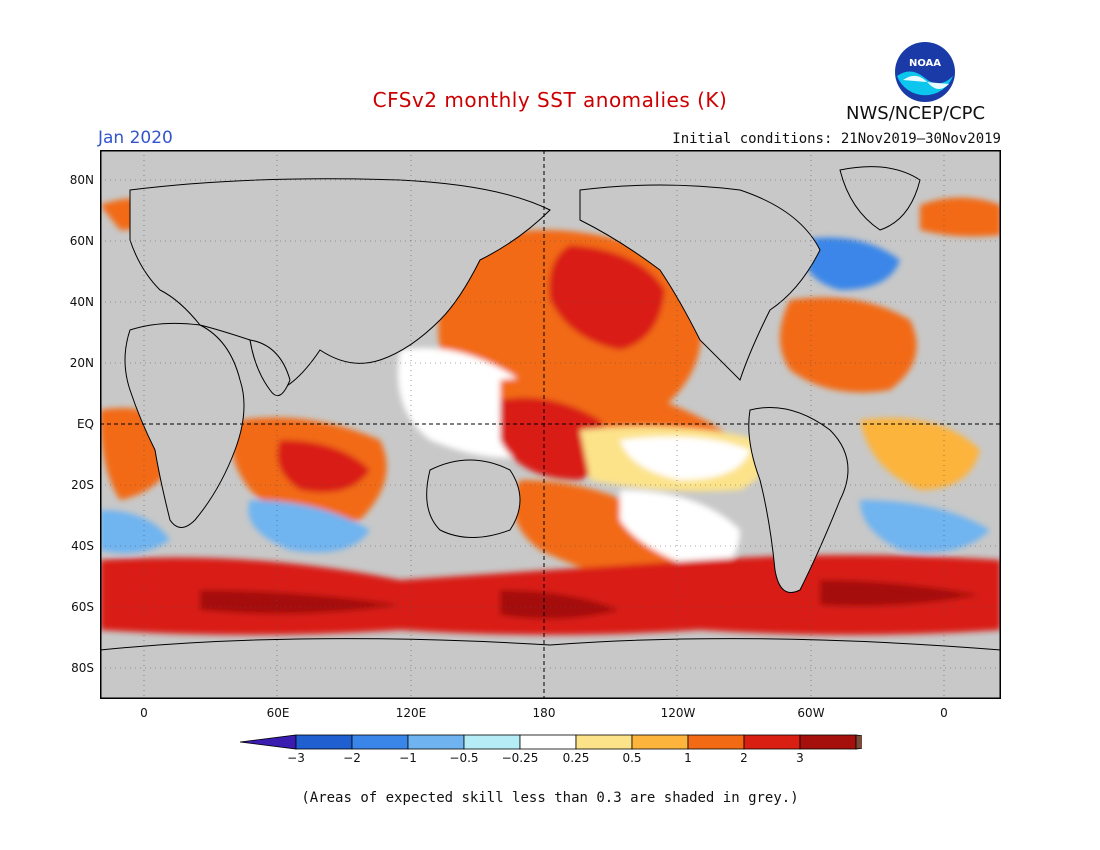 This screenshot has width=1100, height=850. Describe the element at coordinates (82, 546) in the screenshot. I see `lat-label: 40S` at that location.